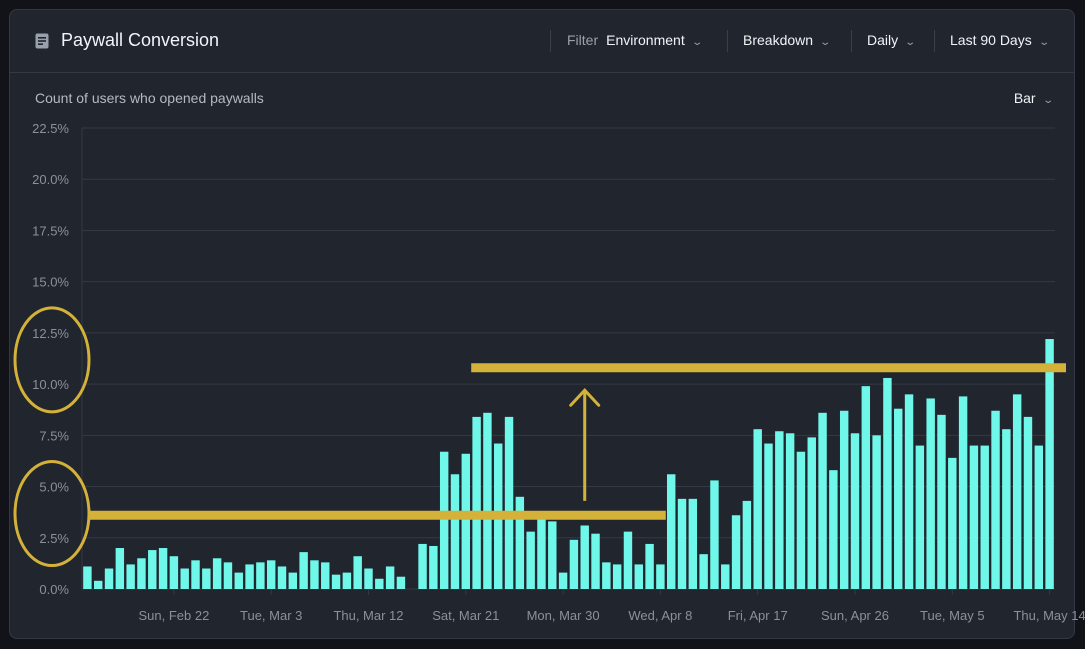 The height and width of the screenshot is (649, 1085). Describe the element at coordinates (645, 40) in the screenshot. I see `environment-label: Environment` at that location.